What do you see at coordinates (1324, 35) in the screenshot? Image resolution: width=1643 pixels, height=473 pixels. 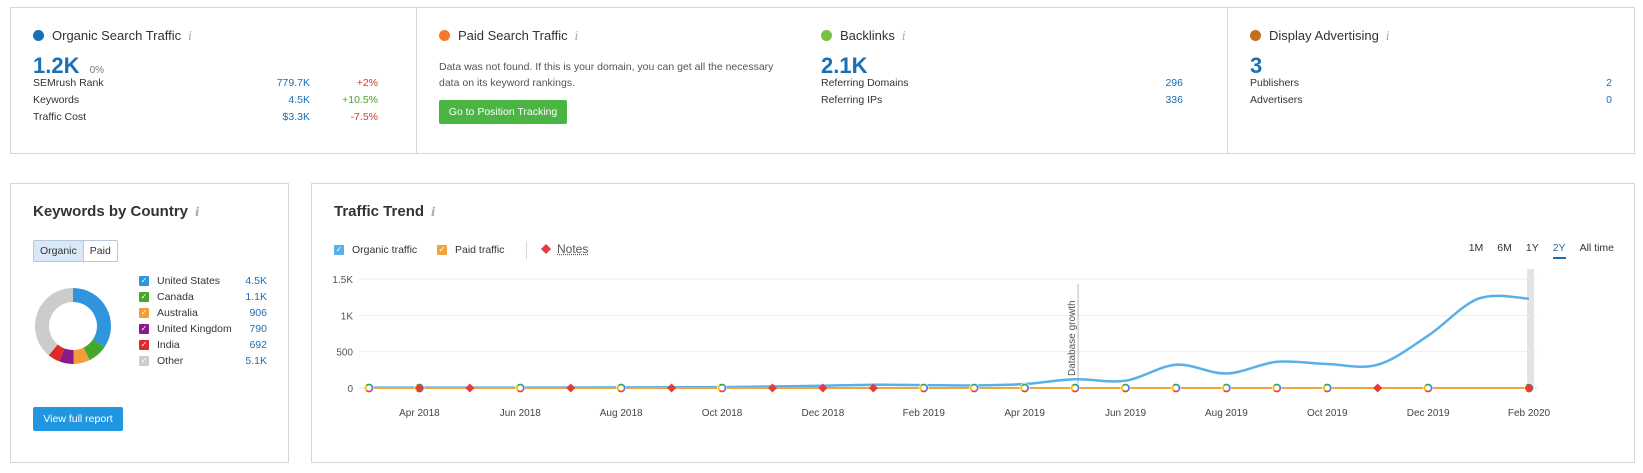 I see `display-title: Display Advertising` at bounding box center [1324, 35].